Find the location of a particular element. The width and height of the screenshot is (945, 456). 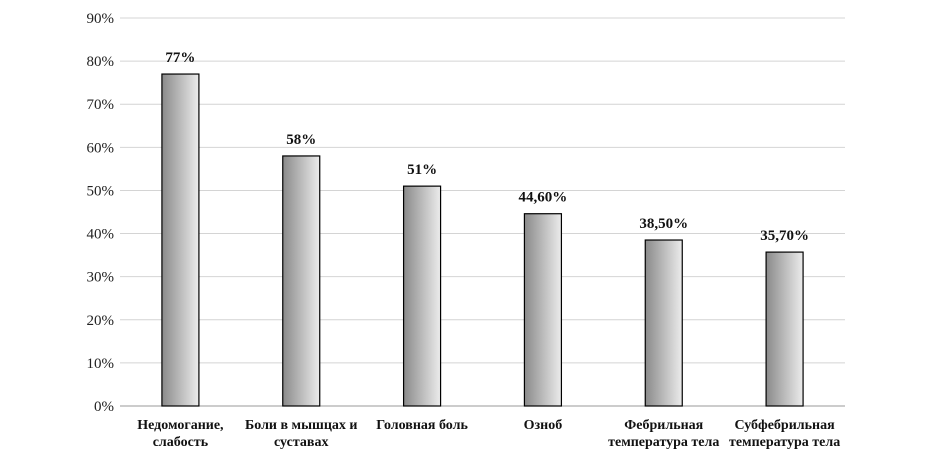

category-label-line: Фебрильная is located at coordinates (663, 425).